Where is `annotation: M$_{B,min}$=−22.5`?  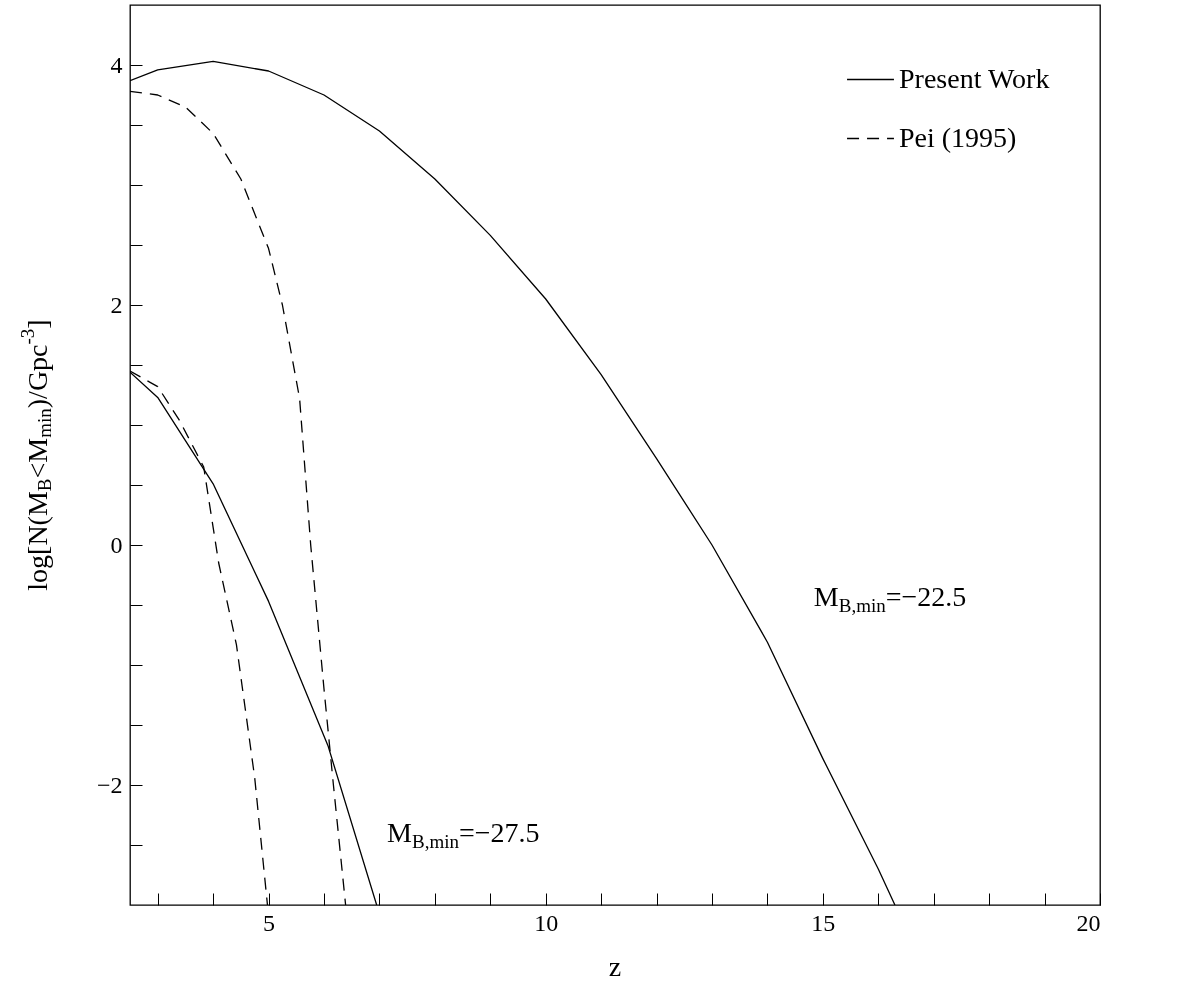
annotation: M$_{B,min}$=−22.5 is located at coordinates (890, 598).